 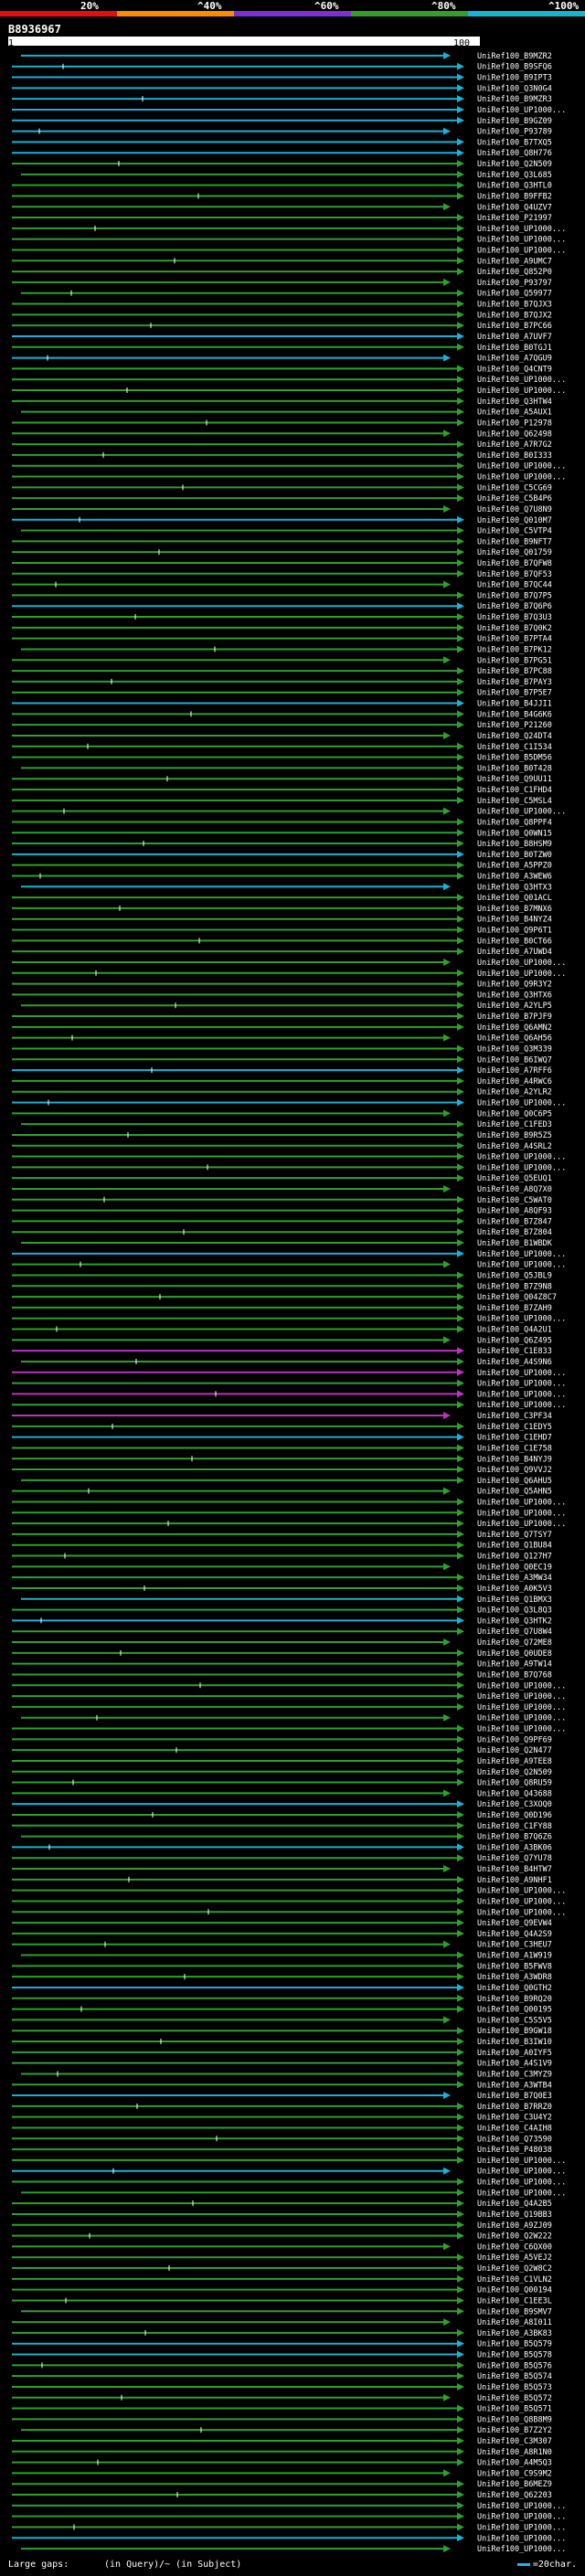 I want to click on hit-label: UniRef100_A2YLR2, so click(x=514, y=1092).